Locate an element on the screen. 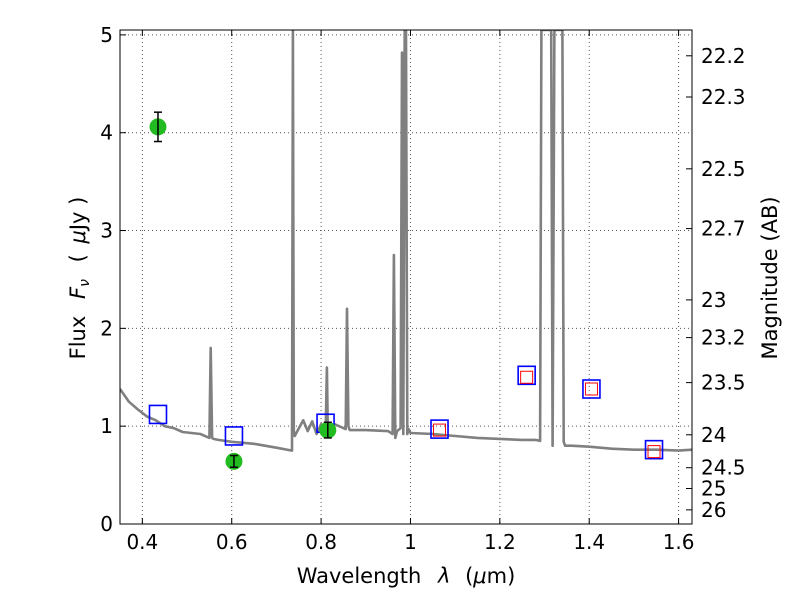 This screenshot has height=600, width=800. x-axis-title: Wavelength λ (μm) is located at coordinates (406, 576).